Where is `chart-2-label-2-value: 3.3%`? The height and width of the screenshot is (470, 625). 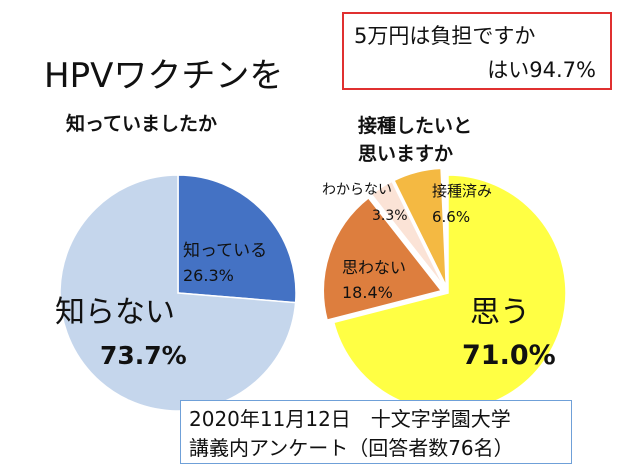
chart-2-label-2-value: 3.3% is located at coordinates (390, 216).